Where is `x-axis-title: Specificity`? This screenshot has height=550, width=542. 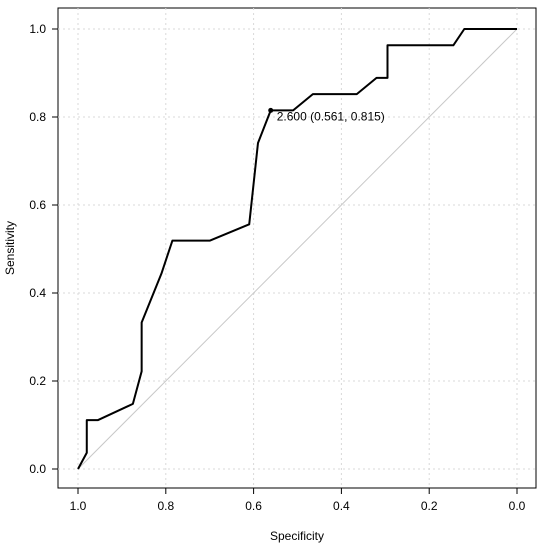
x-axis-title: Specificity is located at coordinates (297, 536).